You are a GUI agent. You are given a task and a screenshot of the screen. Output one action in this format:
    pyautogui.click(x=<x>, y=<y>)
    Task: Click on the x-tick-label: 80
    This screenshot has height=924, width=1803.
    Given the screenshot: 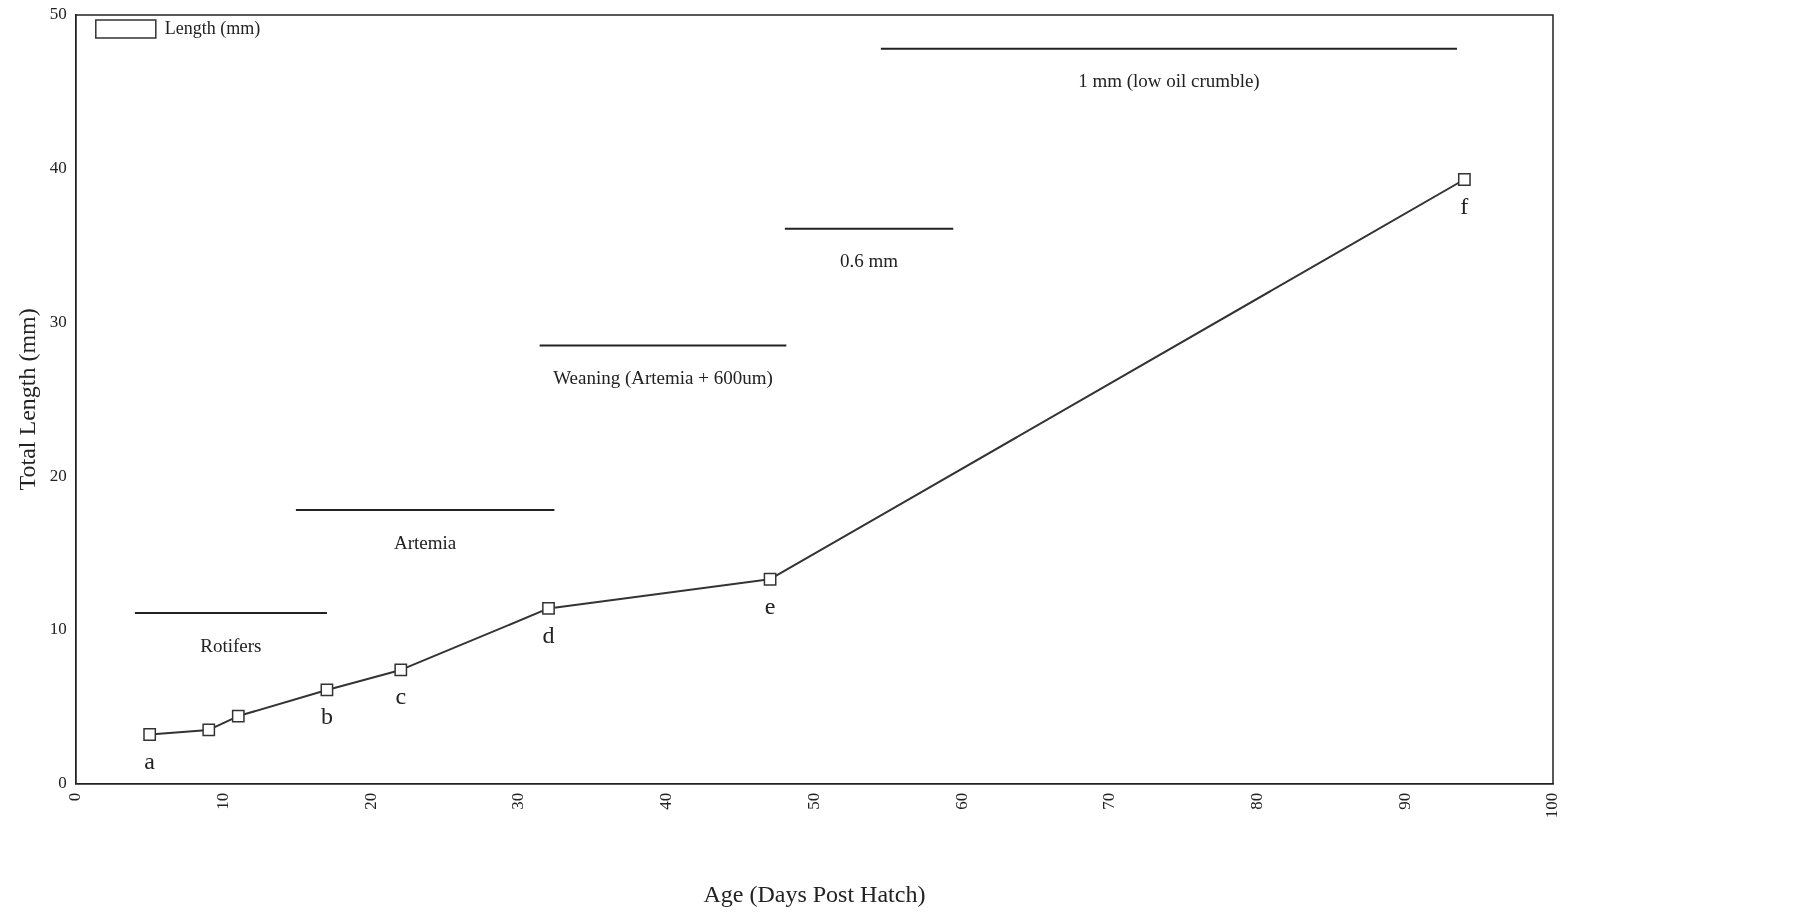 What is the action you would take?
    pyautogui.click(x=1257, y=801)
    